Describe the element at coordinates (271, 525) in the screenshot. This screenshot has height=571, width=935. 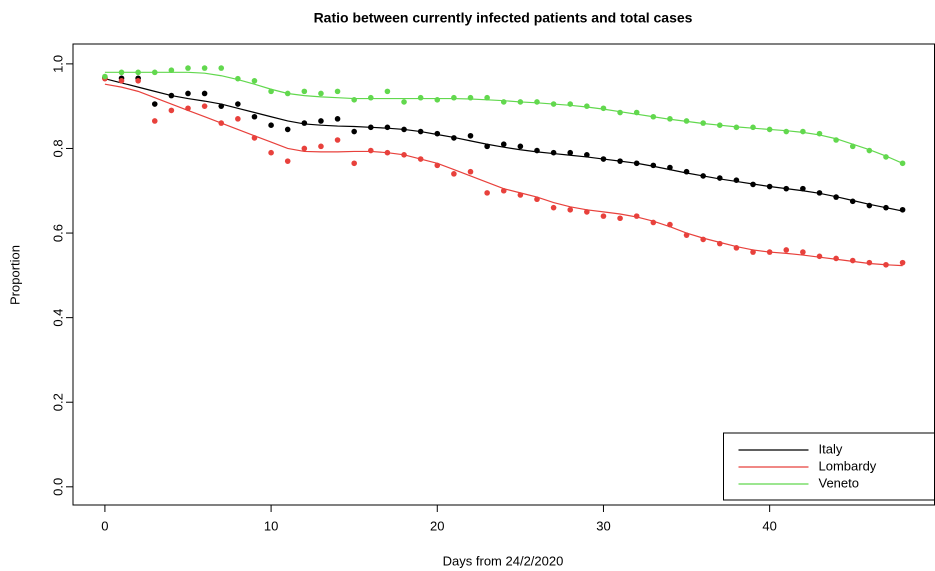
I see `x-tick-label: 10` at that location.